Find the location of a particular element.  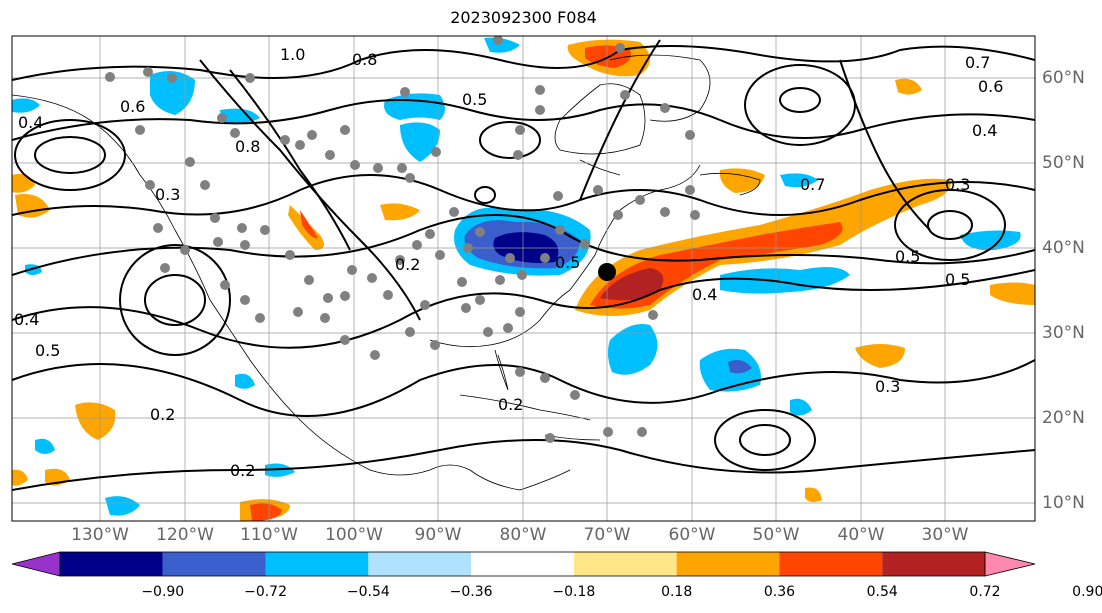

lat-label: 20°N is located at coordinates (1063, 418).